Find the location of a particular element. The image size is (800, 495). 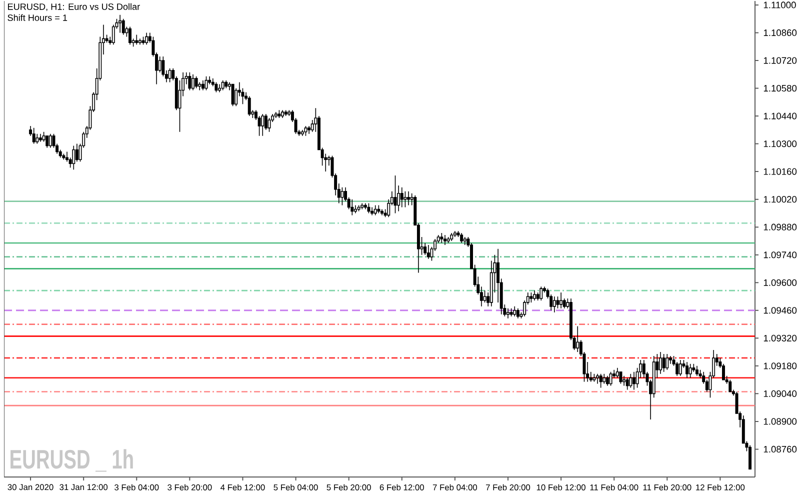

annotation: EURUSD _ 1h is located at coordinates (71, 460).